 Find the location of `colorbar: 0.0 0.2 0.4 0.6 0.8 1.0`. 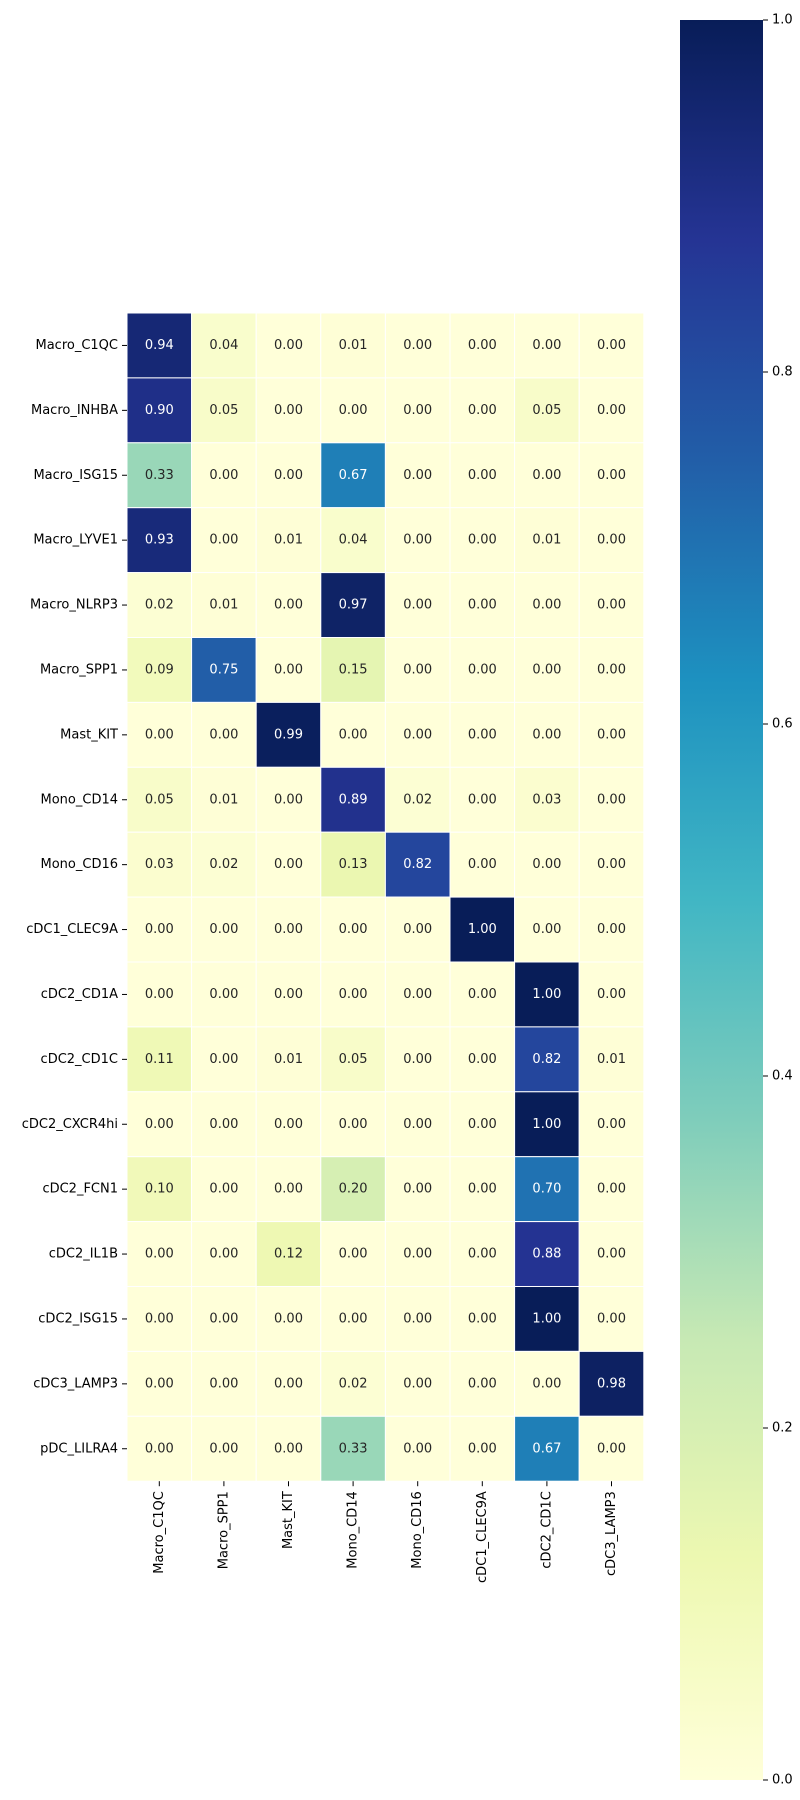

colorbar: 0.0 0.2 0.4 0.6 0.8 1.0 is located at coordinates (736, 900).